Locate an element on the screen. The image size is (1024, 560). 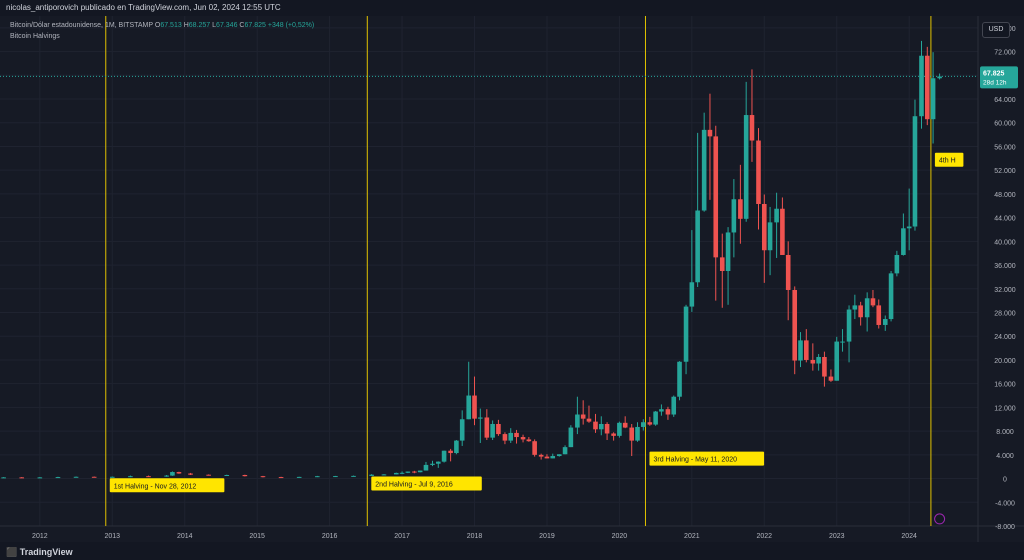
x-tick-label: 2013 is located at coordinates (112, 536).